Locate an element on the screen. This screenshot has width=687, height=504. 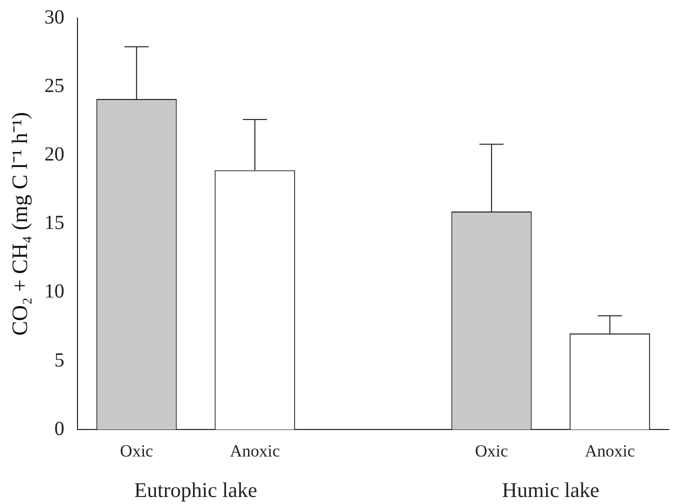
y-tick-label: 30 is located at coordinates (54, 17).